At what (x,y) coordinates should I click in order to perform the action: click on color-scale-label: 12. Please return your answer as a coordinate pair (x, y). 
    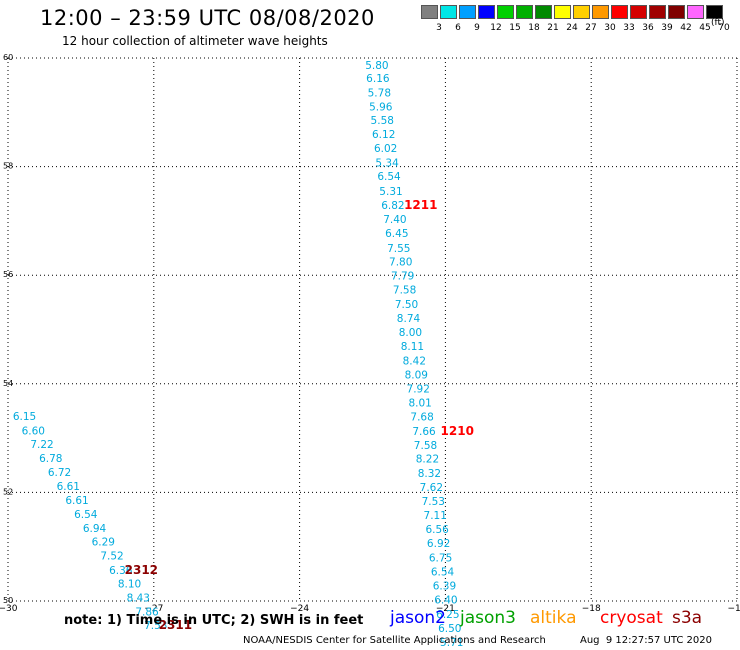
    Looking at the image, I should click on (496, 28).